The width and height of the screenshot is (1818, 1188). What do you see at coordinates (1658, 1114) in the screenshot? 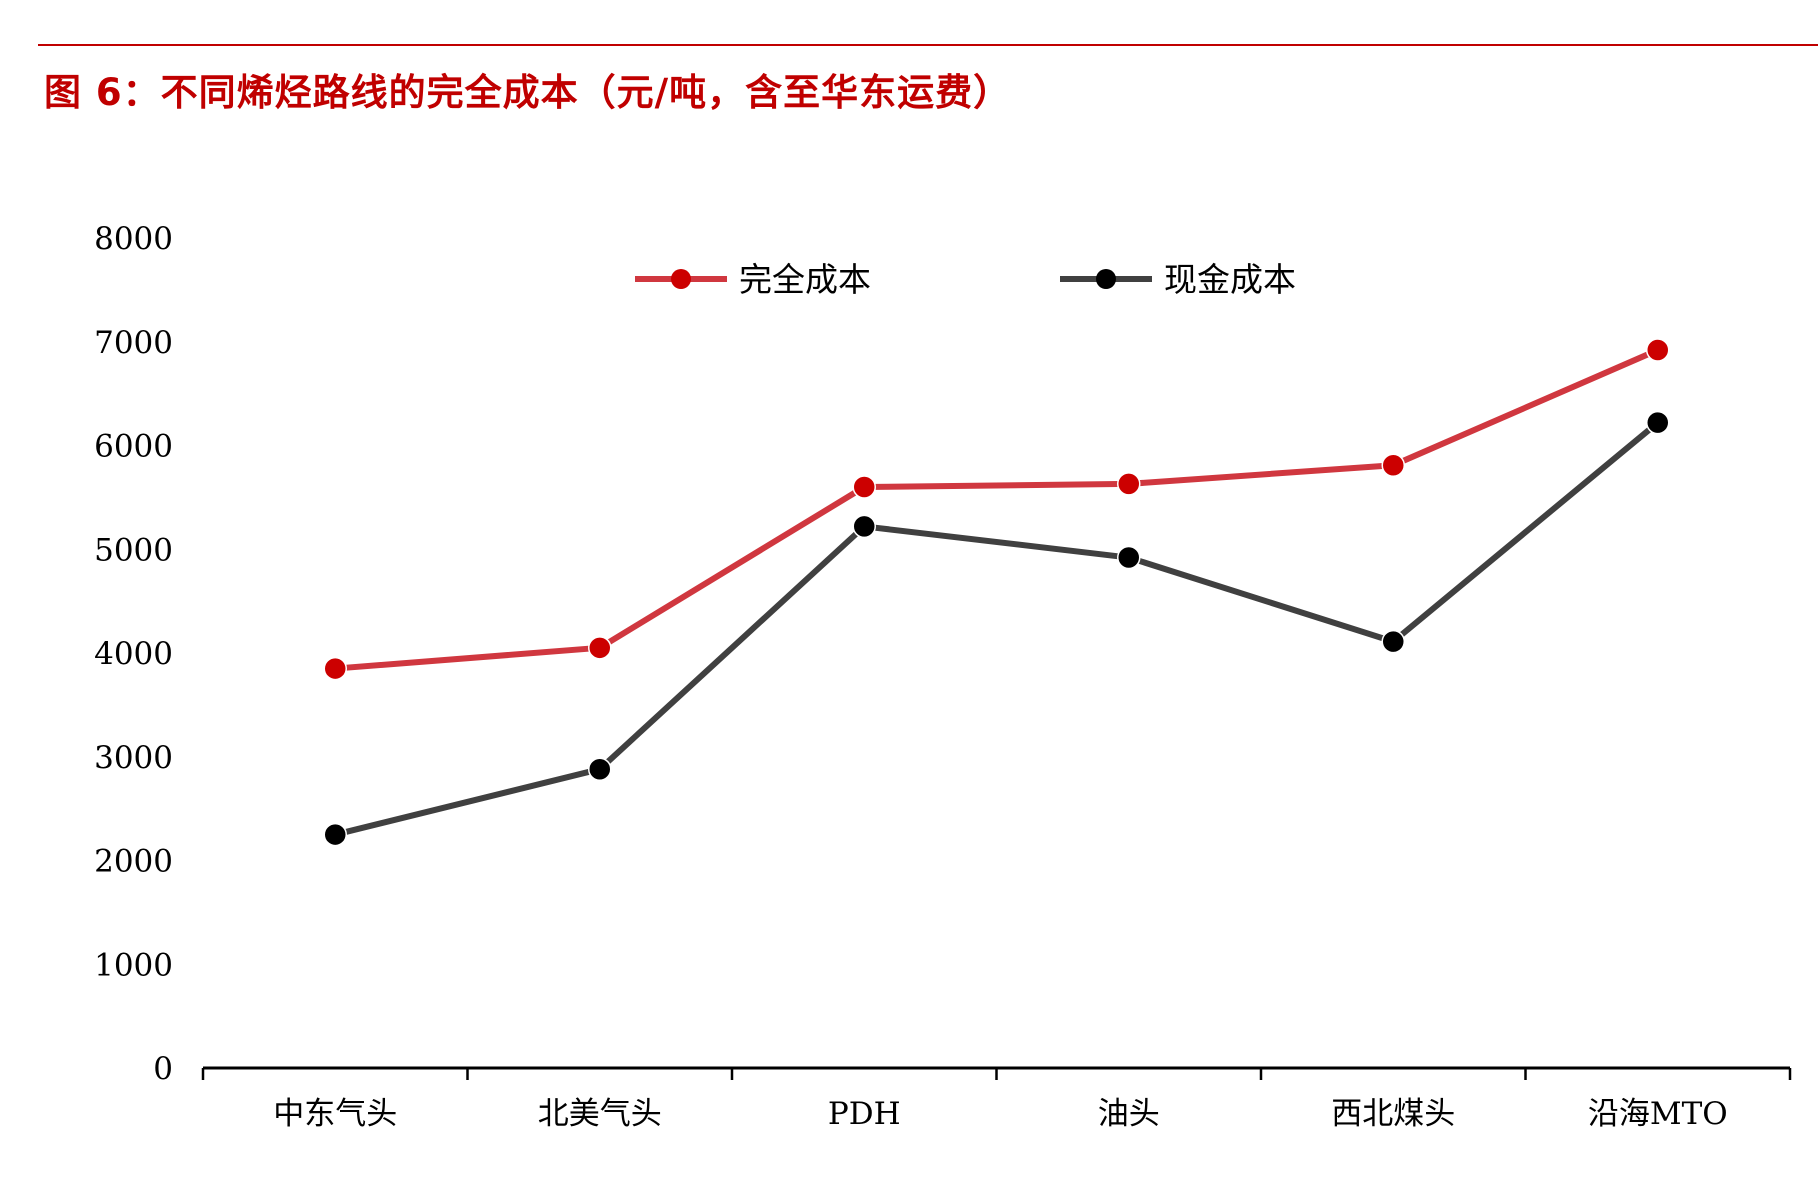
I see `x-tick-label: 沿海MTO` at bounding box center [1658, 1114].